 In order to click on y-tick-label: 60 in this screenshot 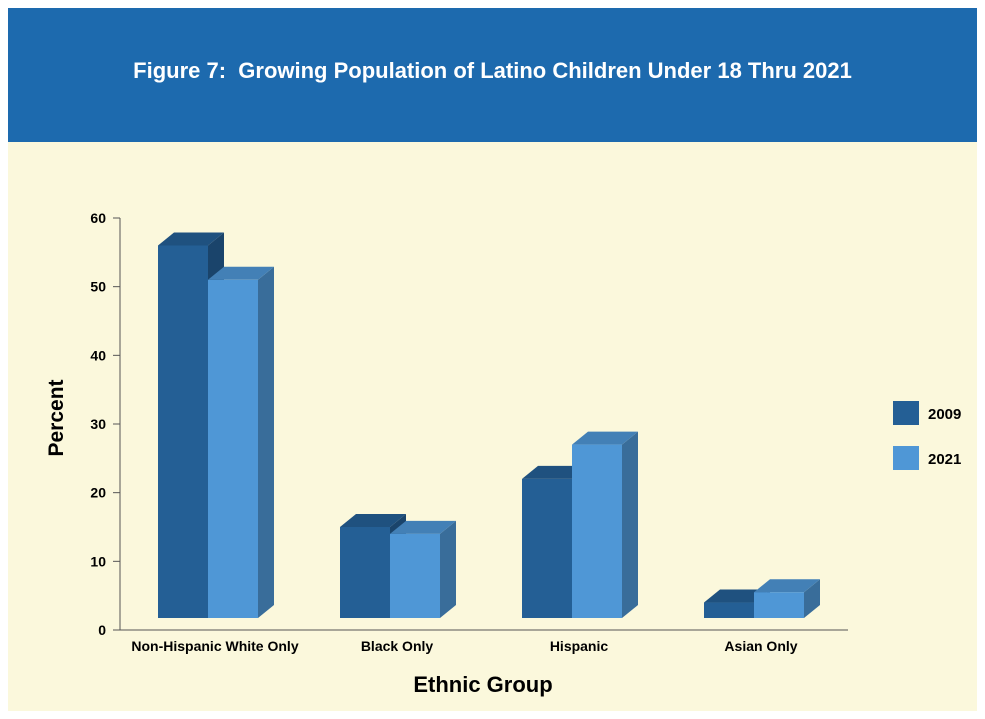, I will do `click(98, 218)`.